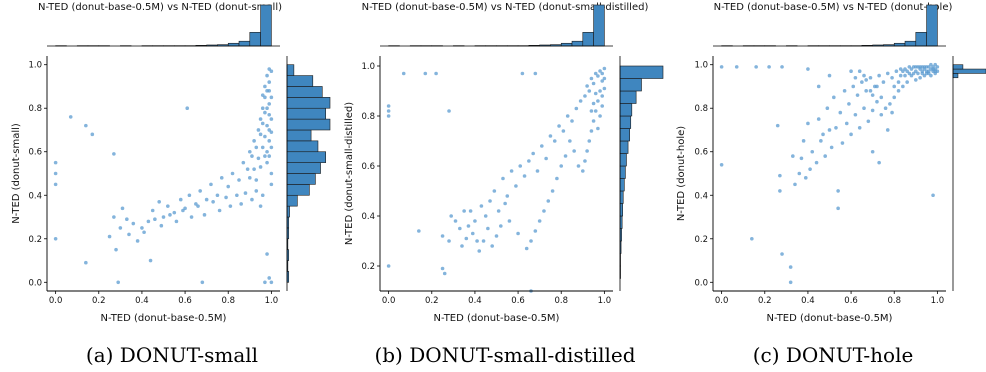  Describe the element at coordinates (899, 44) in the screenshot. I see `marginal-x-bar` at that location.